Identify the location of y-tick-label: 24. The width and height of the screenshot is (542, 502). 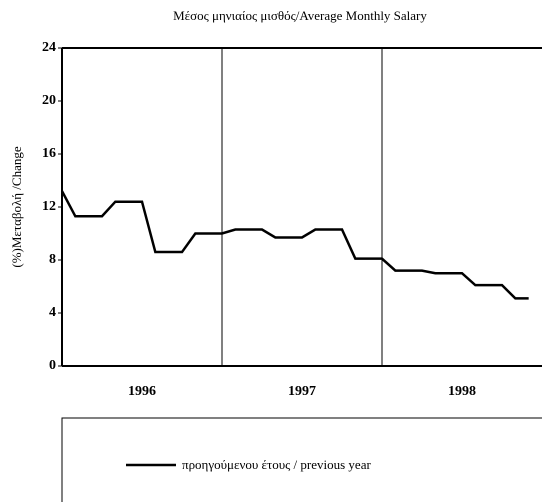
(49, 47).